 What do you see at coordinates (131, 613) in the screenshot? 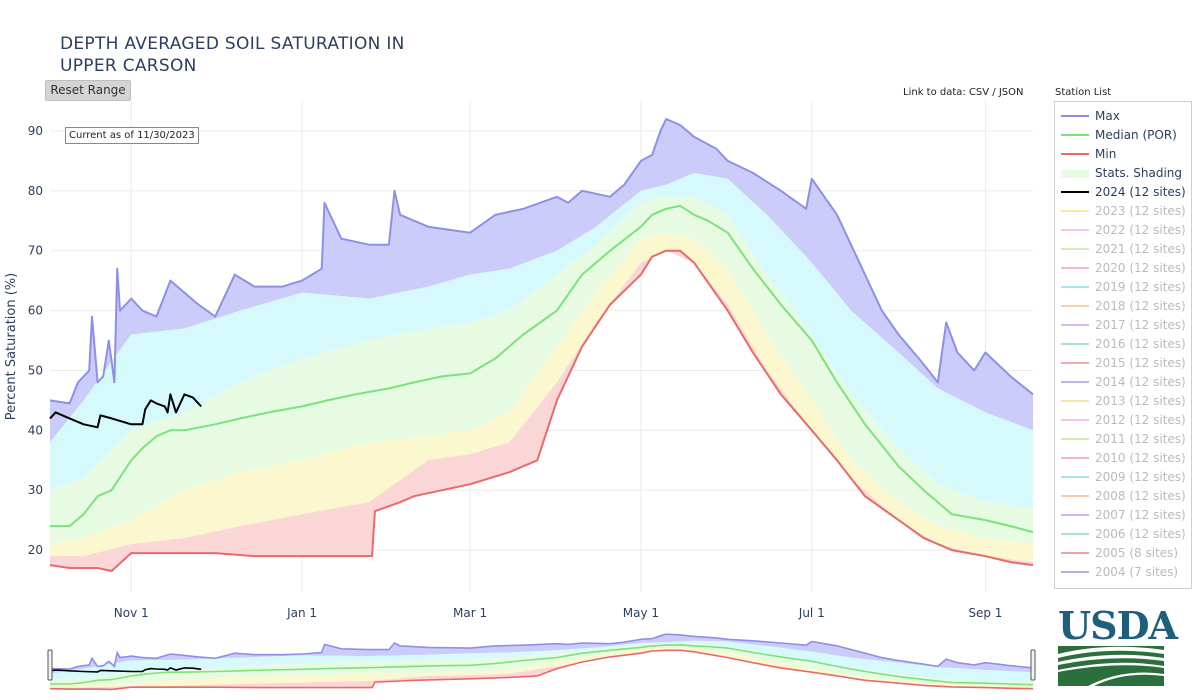
I see `x-tick-label: Nov 1` at bounding box center [131, 613].